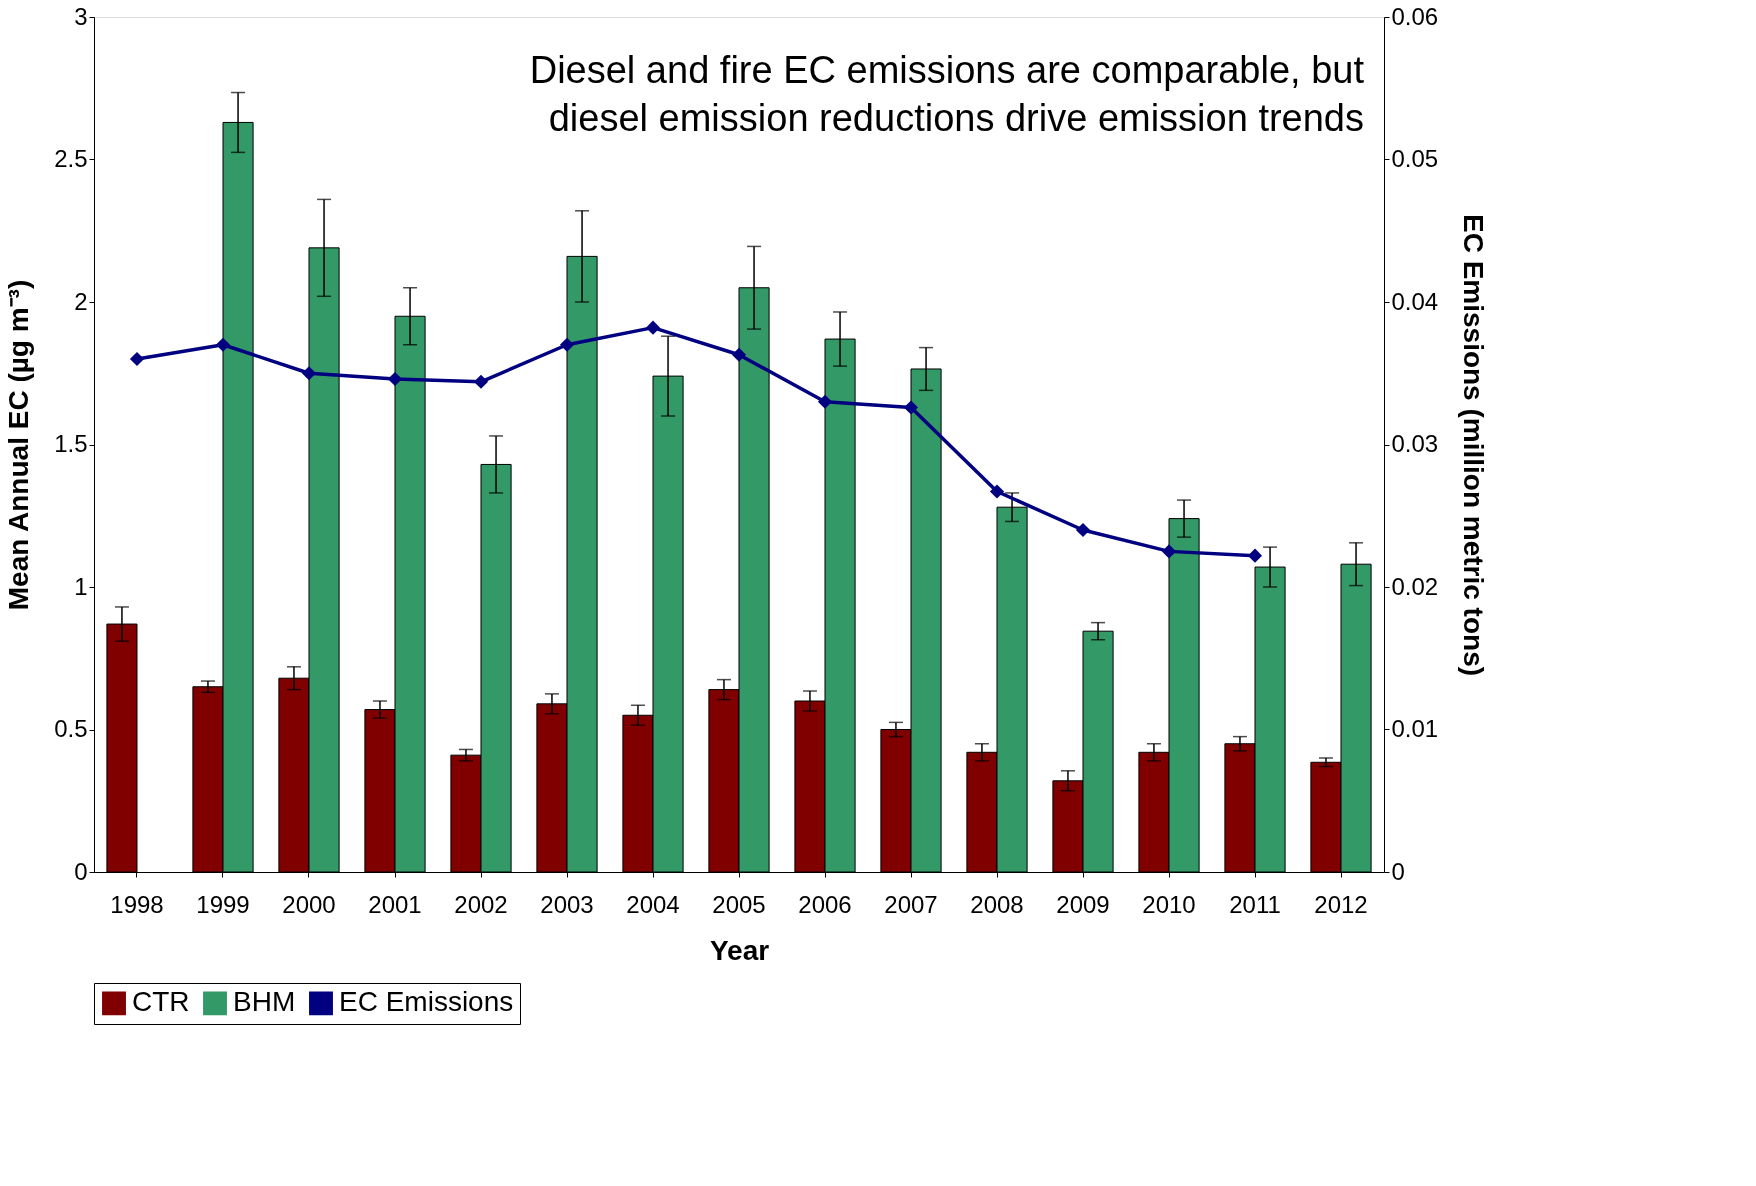  What do you see at coordinates (1415, 301) in the screenshot?
I see `y2-tick-label: 0.04` at bounding box center [1415, 301].